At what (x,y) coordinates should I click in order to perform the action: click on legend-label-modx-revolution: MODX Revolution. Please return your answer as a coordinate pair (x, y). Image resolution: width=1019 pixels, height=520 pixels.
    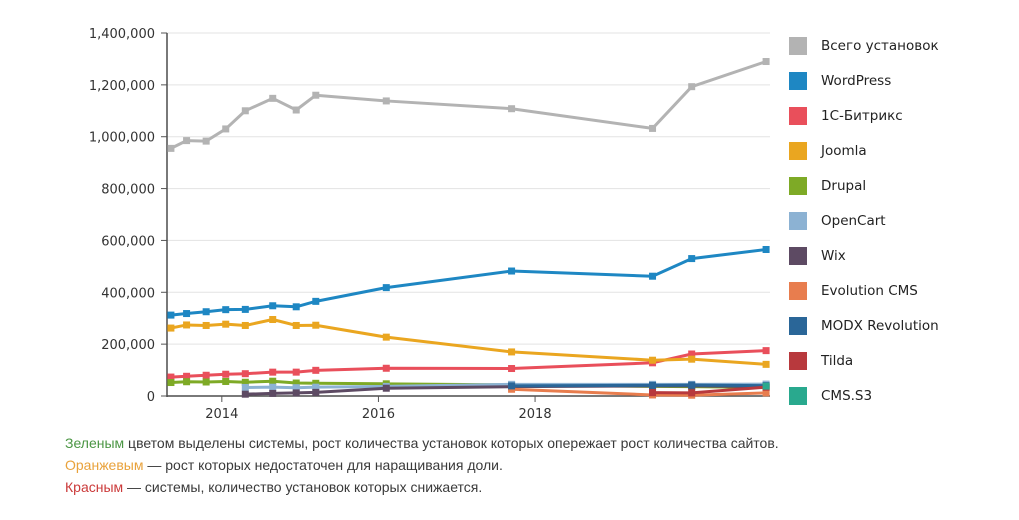
    Looking at the image, I should click on (880, 326).